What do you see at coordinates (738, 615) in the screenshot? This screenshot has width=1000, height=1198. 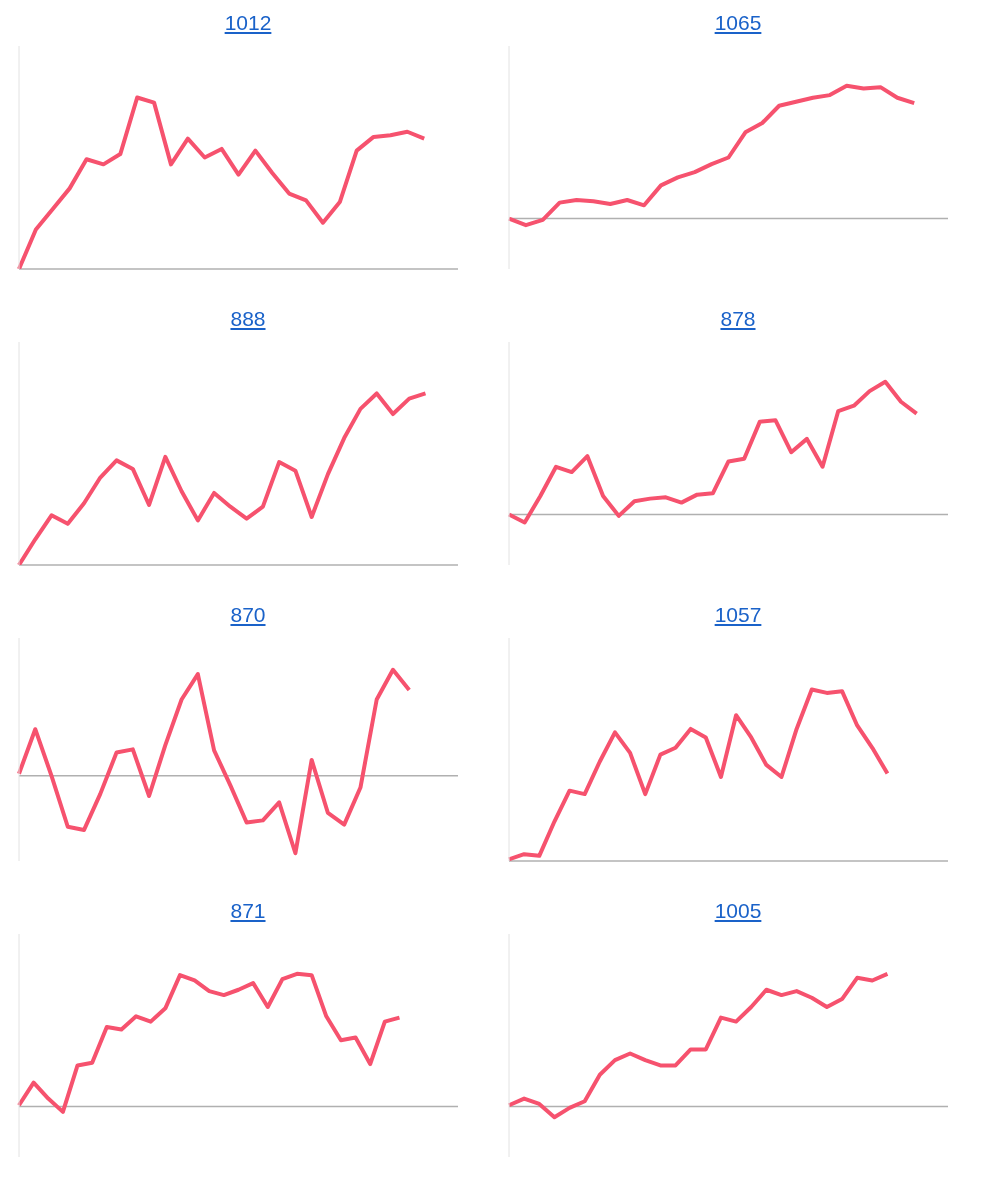 I see `chart-title: 1057` at bounding box center [738, 615].